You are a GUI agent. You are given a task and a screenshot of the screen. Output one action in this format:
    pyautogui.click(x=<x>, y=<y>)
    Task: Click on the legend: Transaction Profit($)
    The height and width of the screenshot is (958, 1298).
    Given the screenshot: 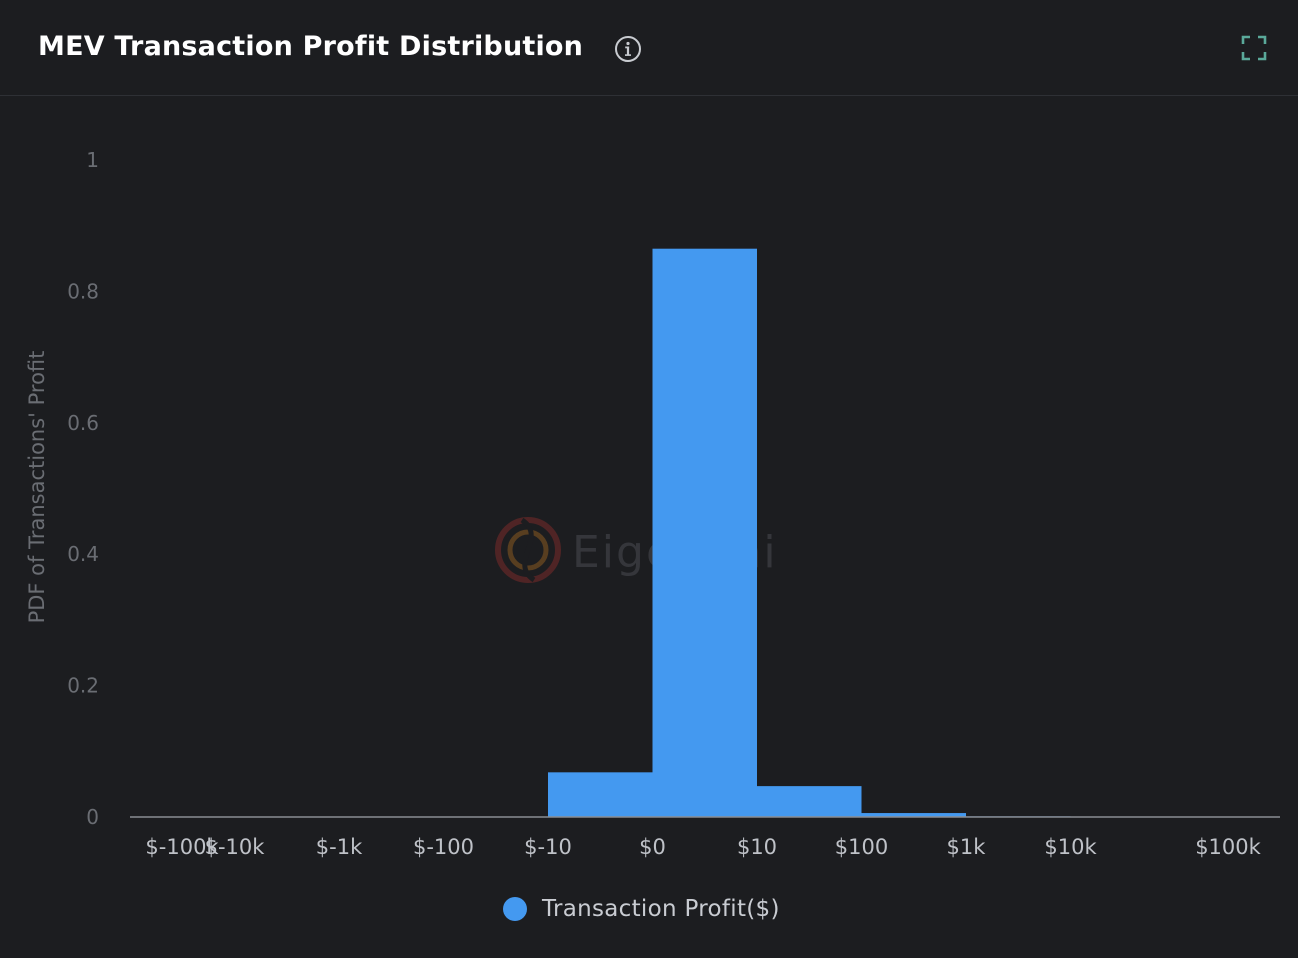 What is the action you would take?
    pyautogui.click(x=641, y=909)
    